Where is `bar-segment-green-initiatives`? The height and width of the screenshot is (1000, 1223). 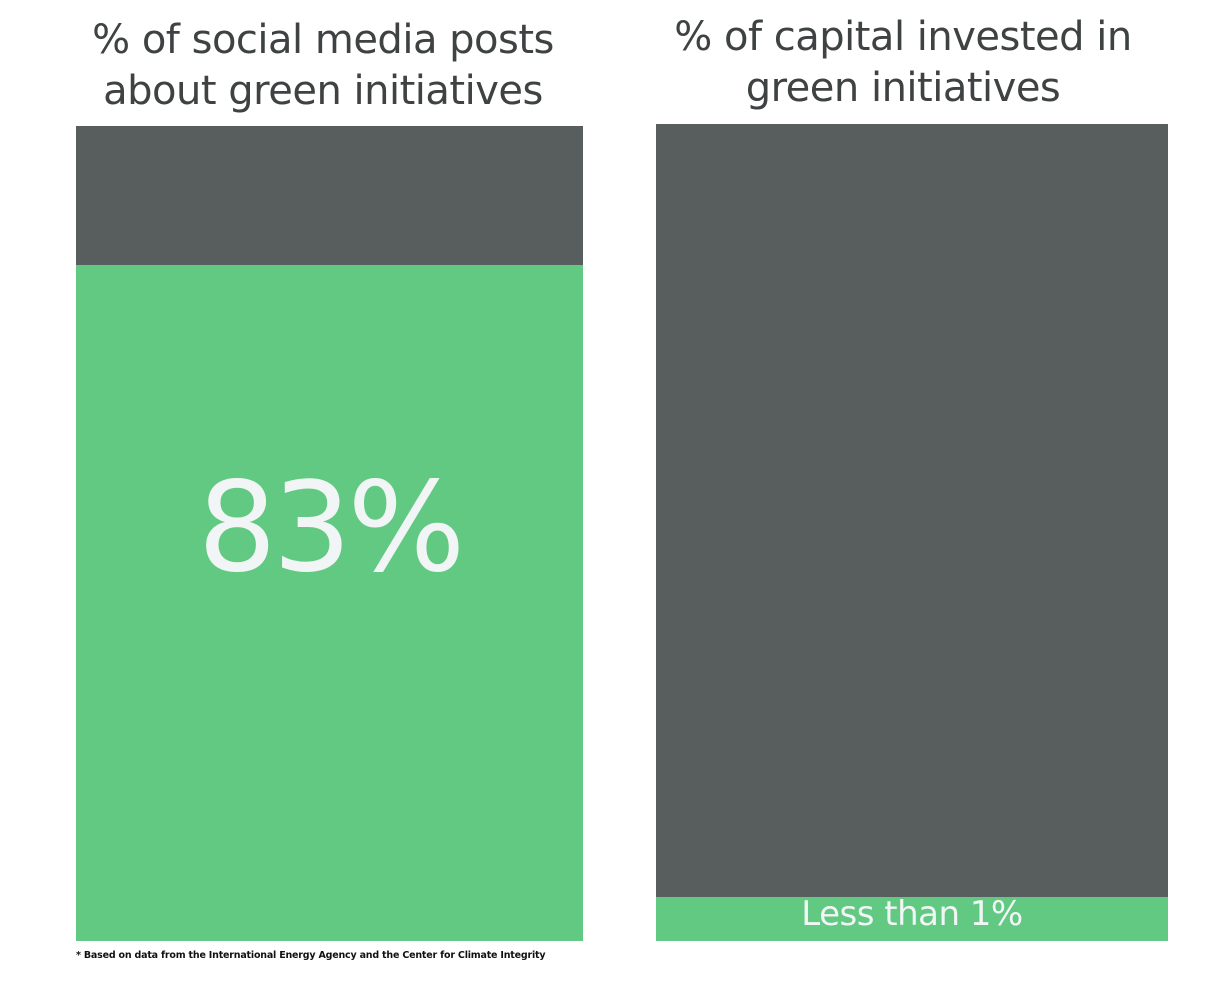
bar-segment-green-initiatives is located at coordinates (912, 919).